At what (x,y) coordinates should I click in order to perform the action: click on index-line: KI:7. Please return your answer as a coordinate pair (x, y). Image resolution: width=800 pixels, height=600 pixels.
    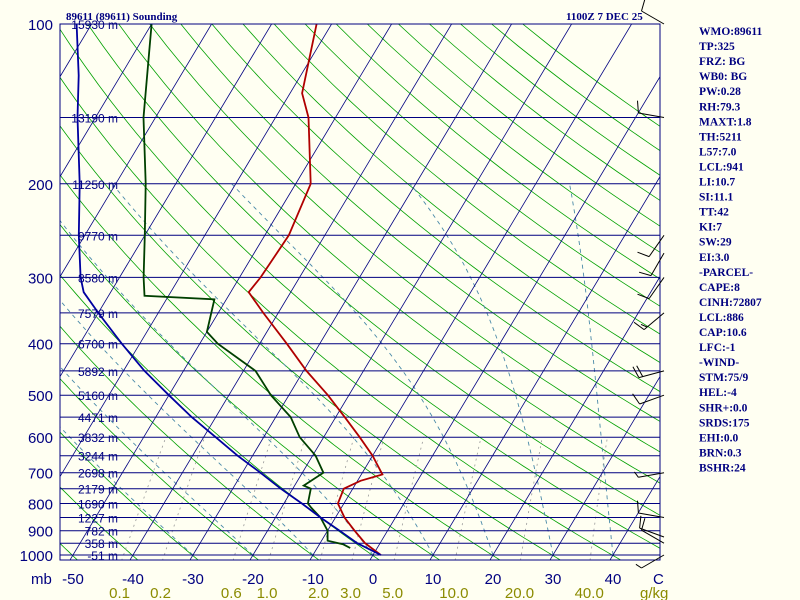
    Looking at the image, I should click on (710, 228).